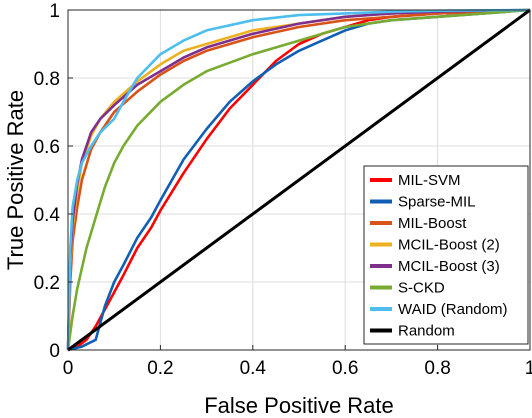 The image size is (532, 418). What do you see at coordinates (54, 11) in the screenshot?
I see `y-tick-label: 1` at bounding box center [54, 11].